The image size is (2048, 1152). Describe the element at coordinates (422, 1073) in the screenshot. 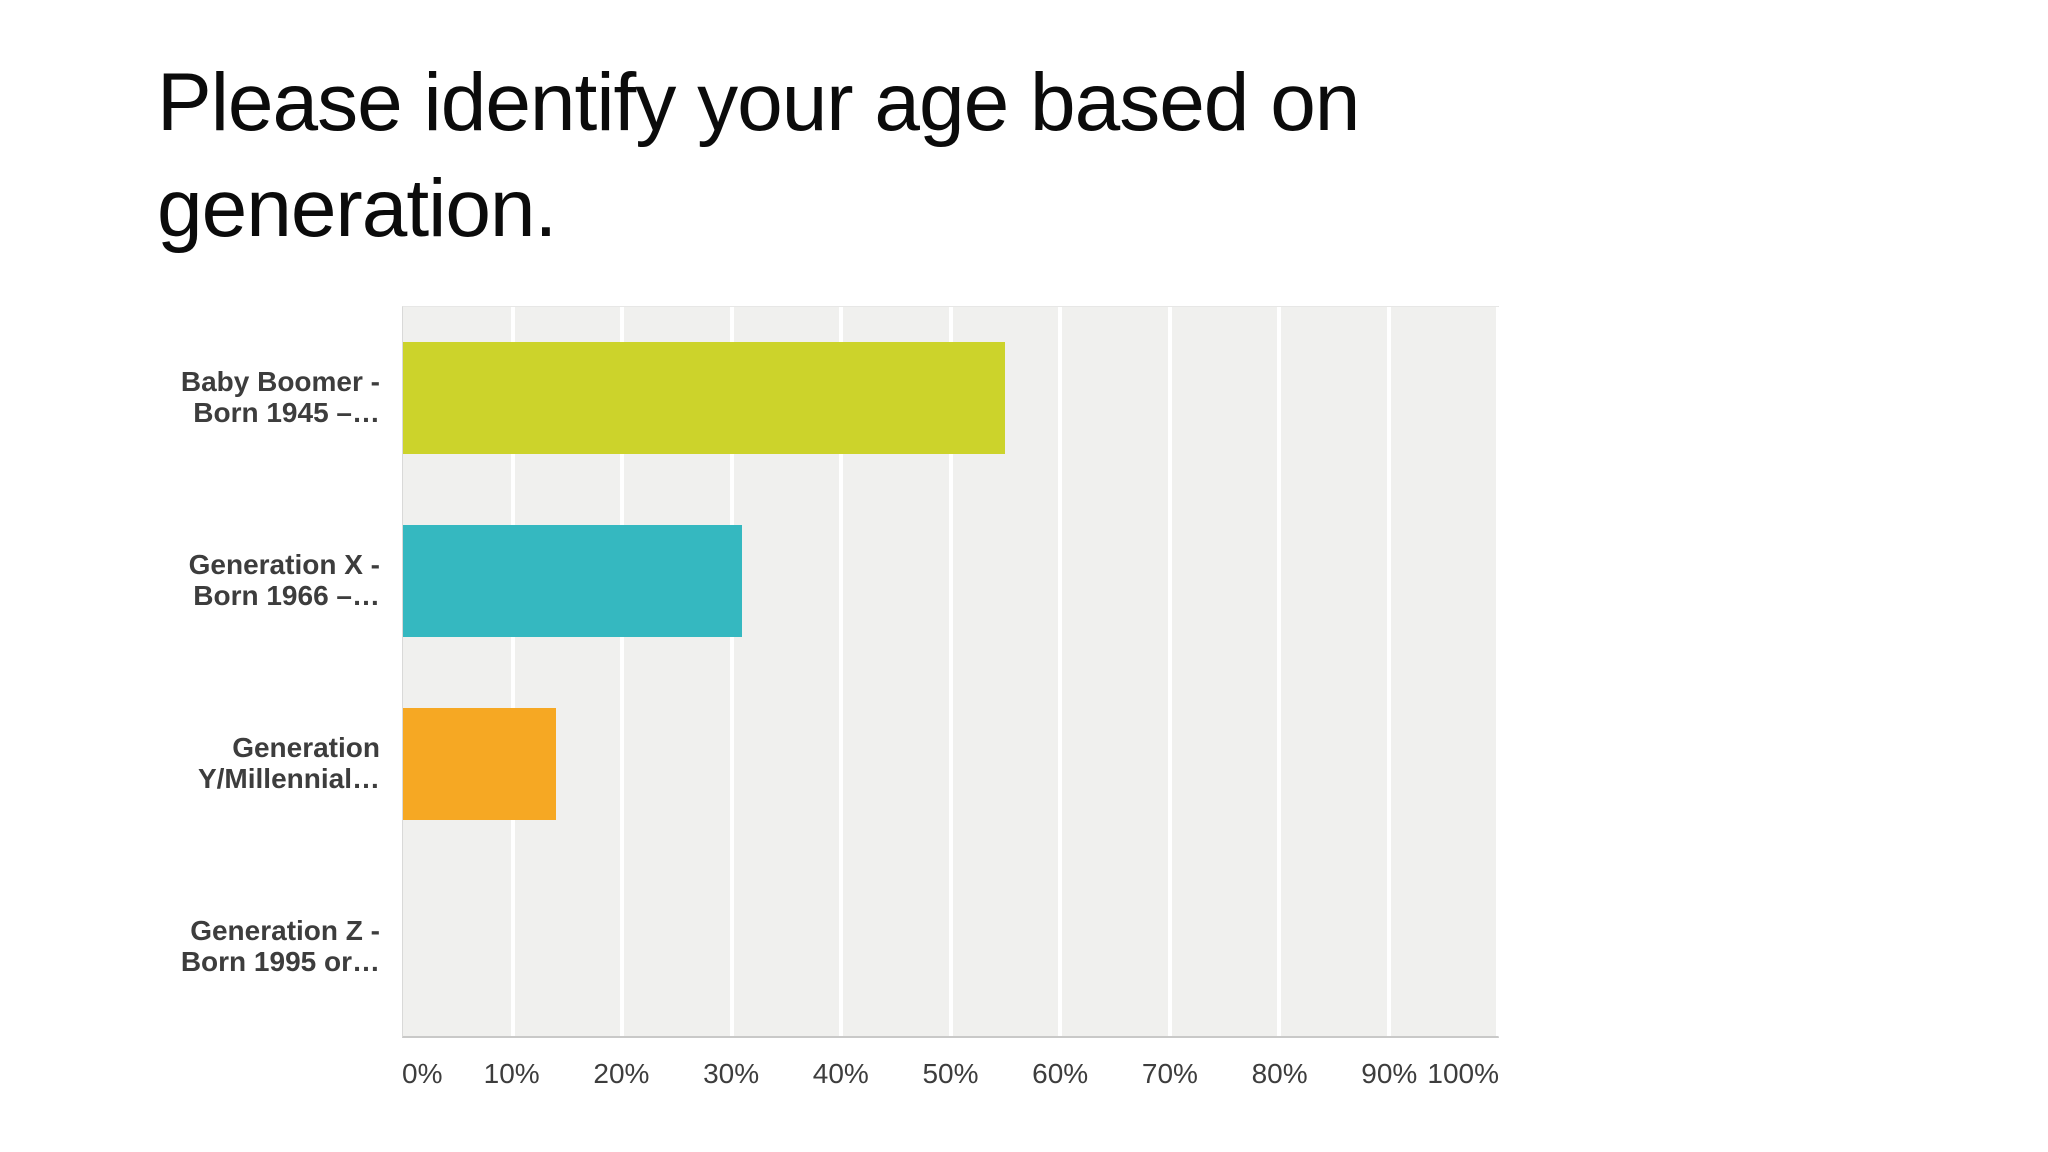

I see `x-tick-label: 0%` at that location.